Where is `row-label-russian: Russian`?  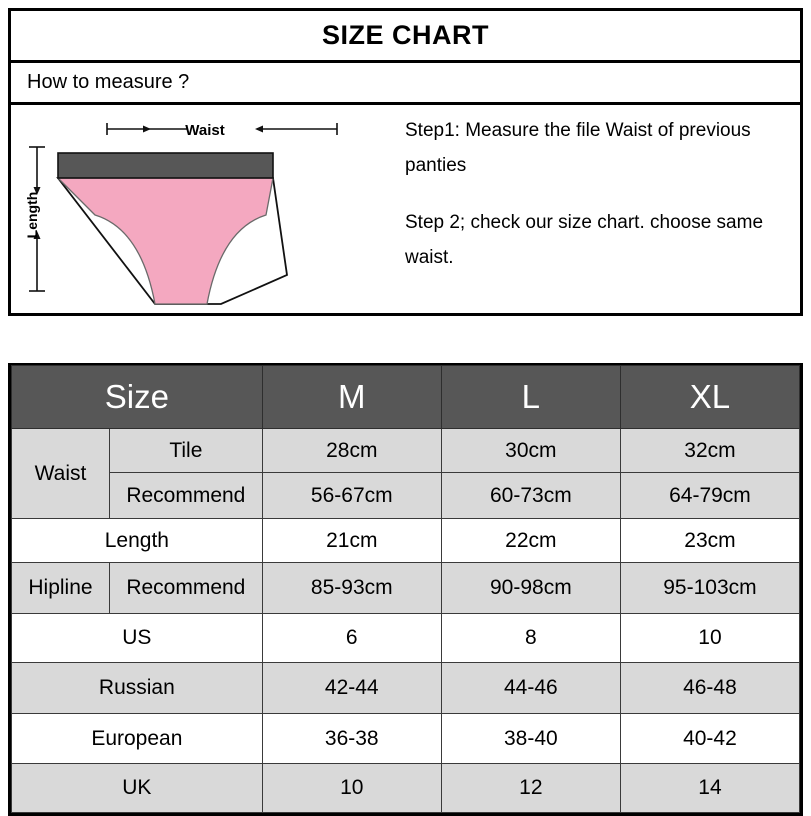
row-label-russian: Russian is located at coordinates (137, 688).